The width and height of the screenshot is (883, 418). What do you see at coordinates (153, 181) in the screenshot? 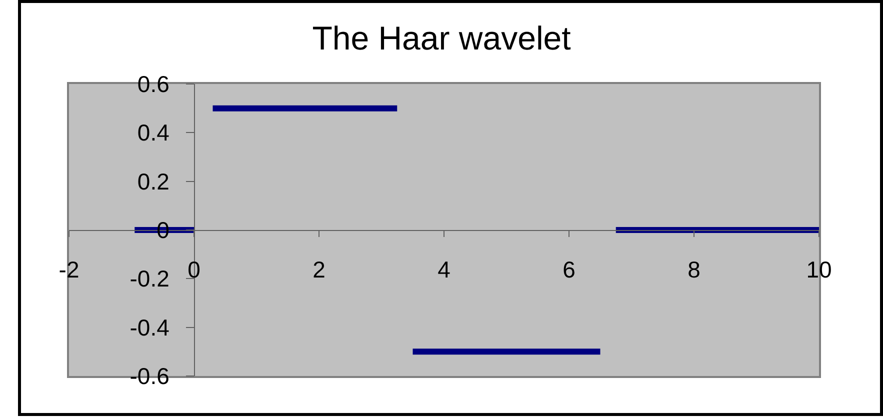
I see `y-tick-label: 0.2` at bounding box center [153, 181].